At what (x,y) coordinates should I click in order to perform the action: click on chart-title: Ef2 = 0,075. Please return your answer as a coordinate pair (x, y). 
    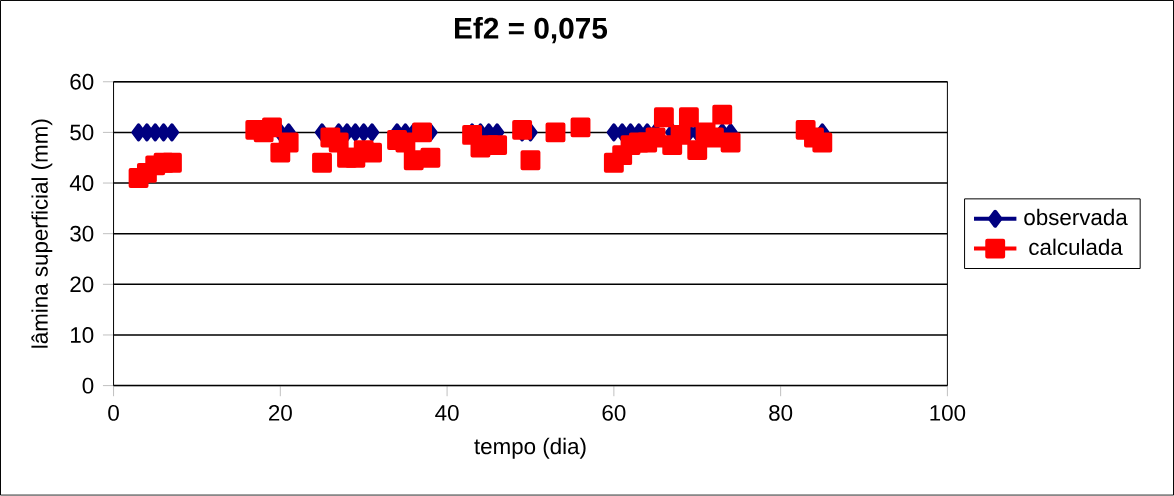
    Looking at the image, I should click on (531, 30).